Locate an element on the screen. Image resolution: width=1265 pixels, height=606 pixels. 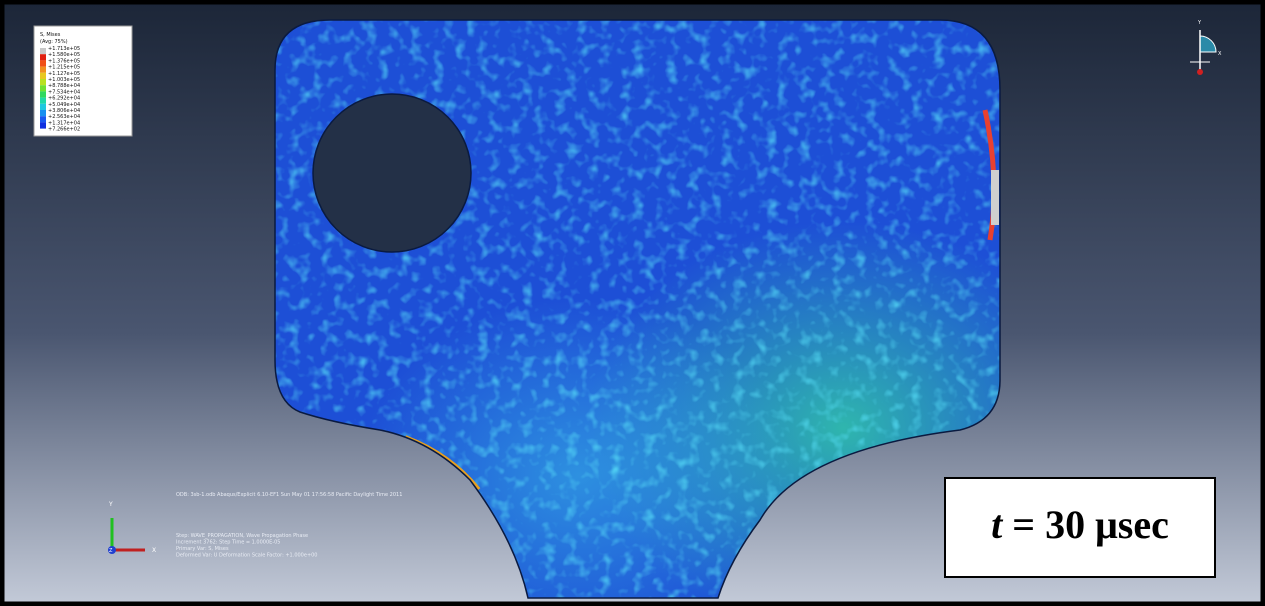
time-box is located at coordinates (1080, 527).